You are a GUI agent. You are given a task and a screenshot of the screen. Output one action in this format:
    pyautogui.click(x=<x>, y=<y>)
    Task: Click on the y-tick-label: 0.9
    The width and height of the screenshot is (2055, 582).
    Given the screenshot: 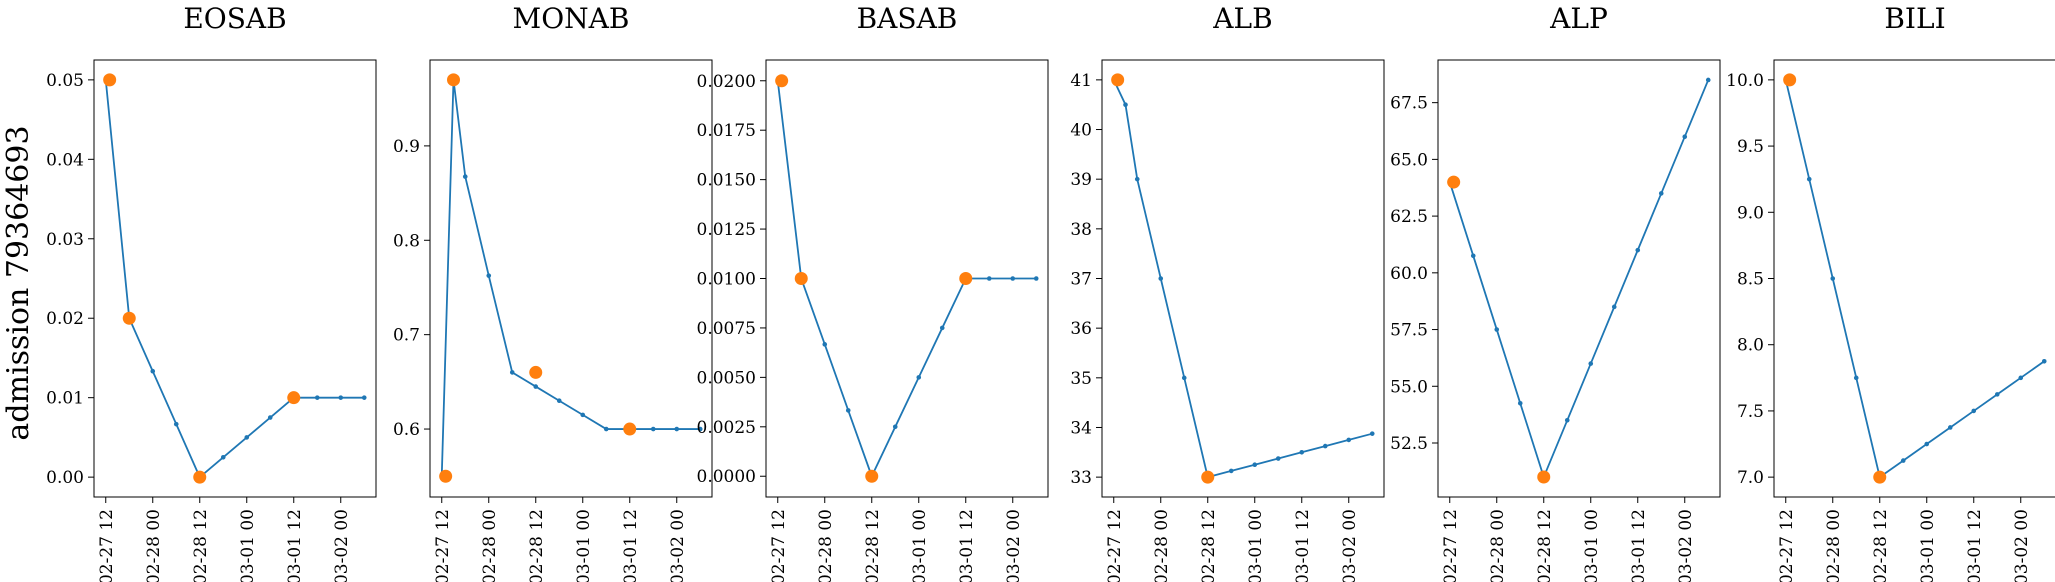 What is the action you would take?
    pyautogui.click(x=406, y=147)
    